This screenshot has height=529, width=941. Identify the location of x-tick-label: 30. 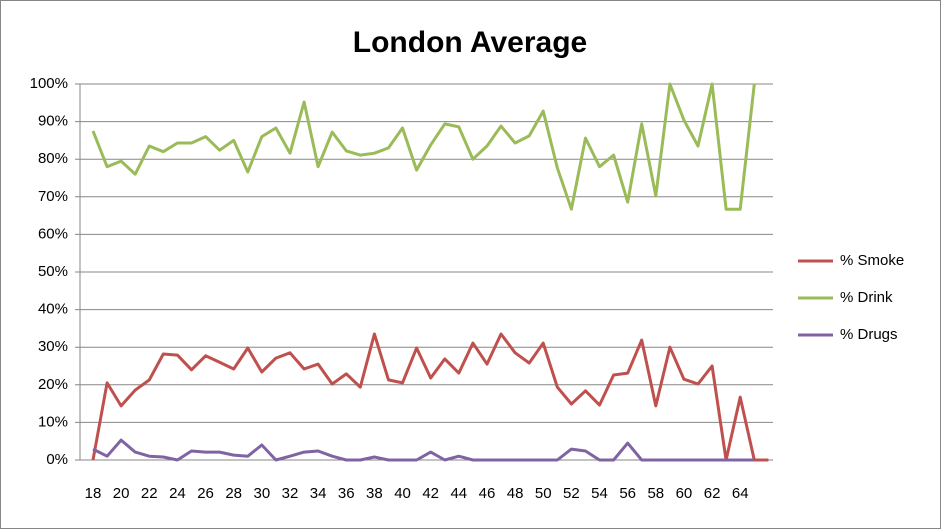
(261, 493).